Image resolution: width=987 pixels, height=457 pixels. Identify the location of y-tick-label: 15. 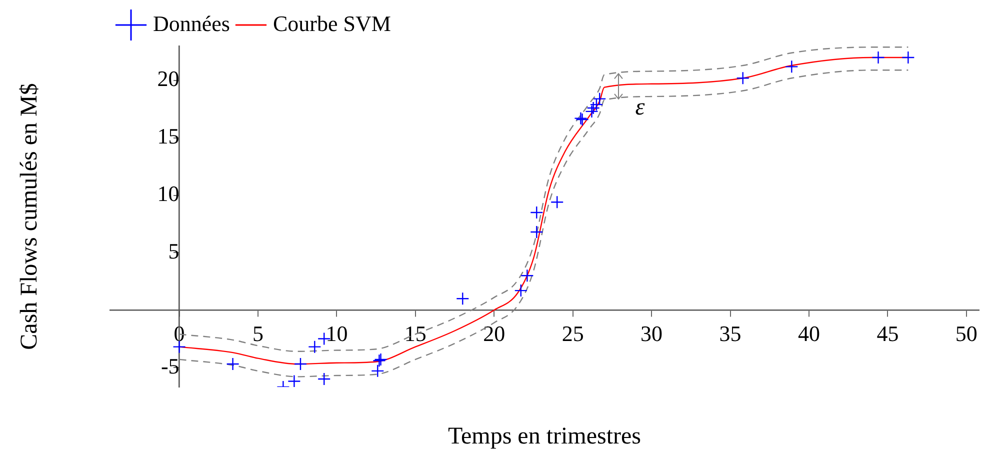
(168, 136).